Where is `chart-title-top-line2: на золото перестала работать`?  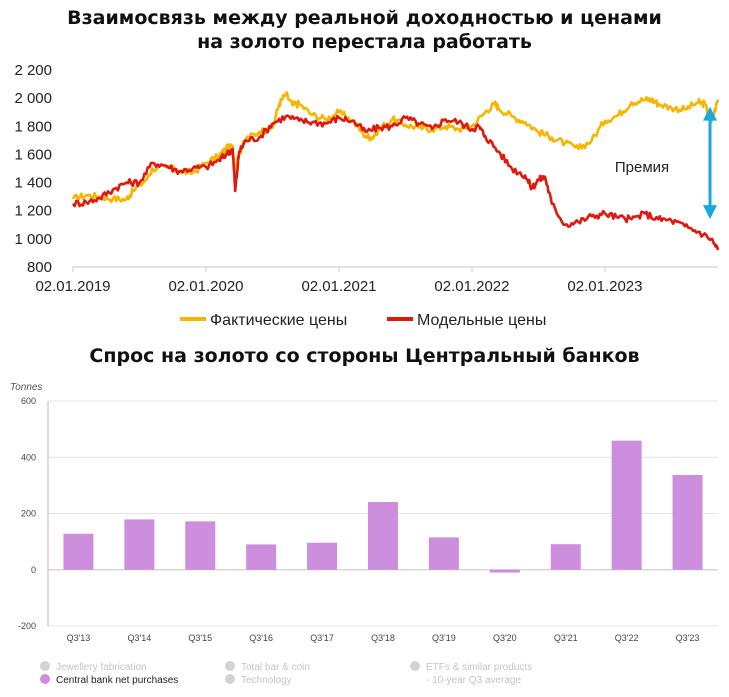
chart-title-top-line2: на золото перестала работать is located at coordinates (364, 42).